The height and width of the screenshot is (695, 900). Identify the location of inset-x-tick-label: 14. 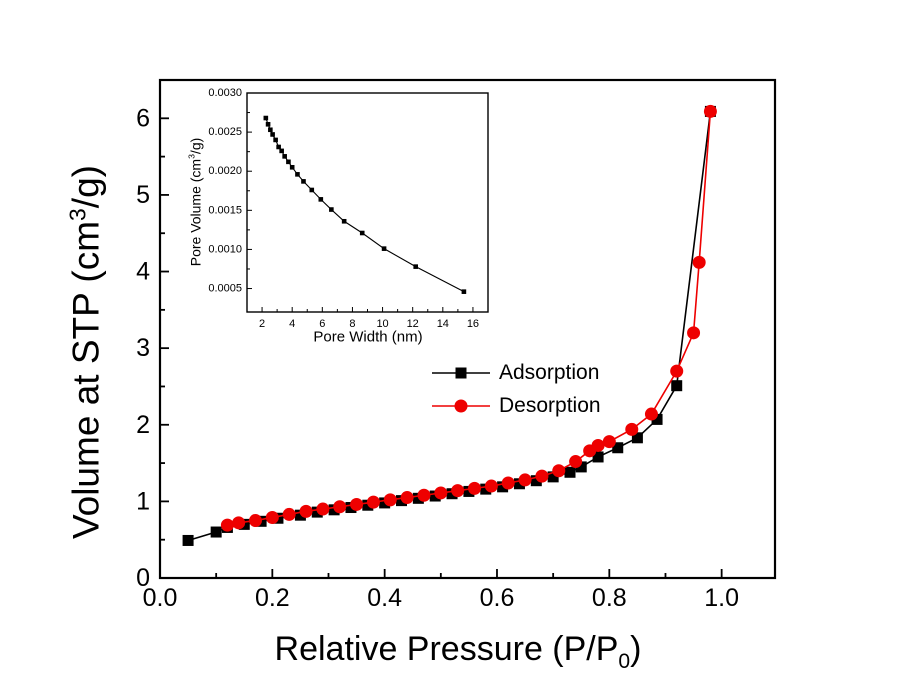
(443, 324).